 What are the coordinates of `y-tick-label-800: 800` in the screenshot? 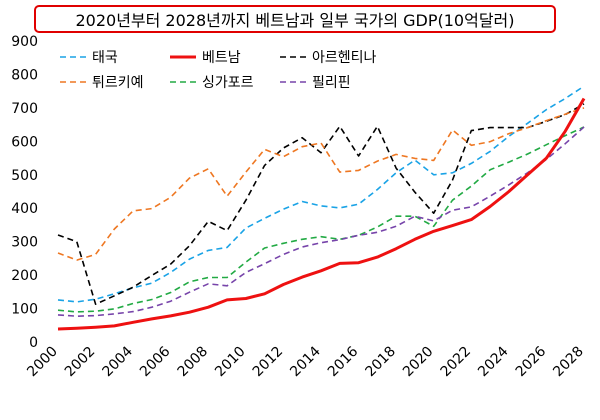 It's located at (24, 75).